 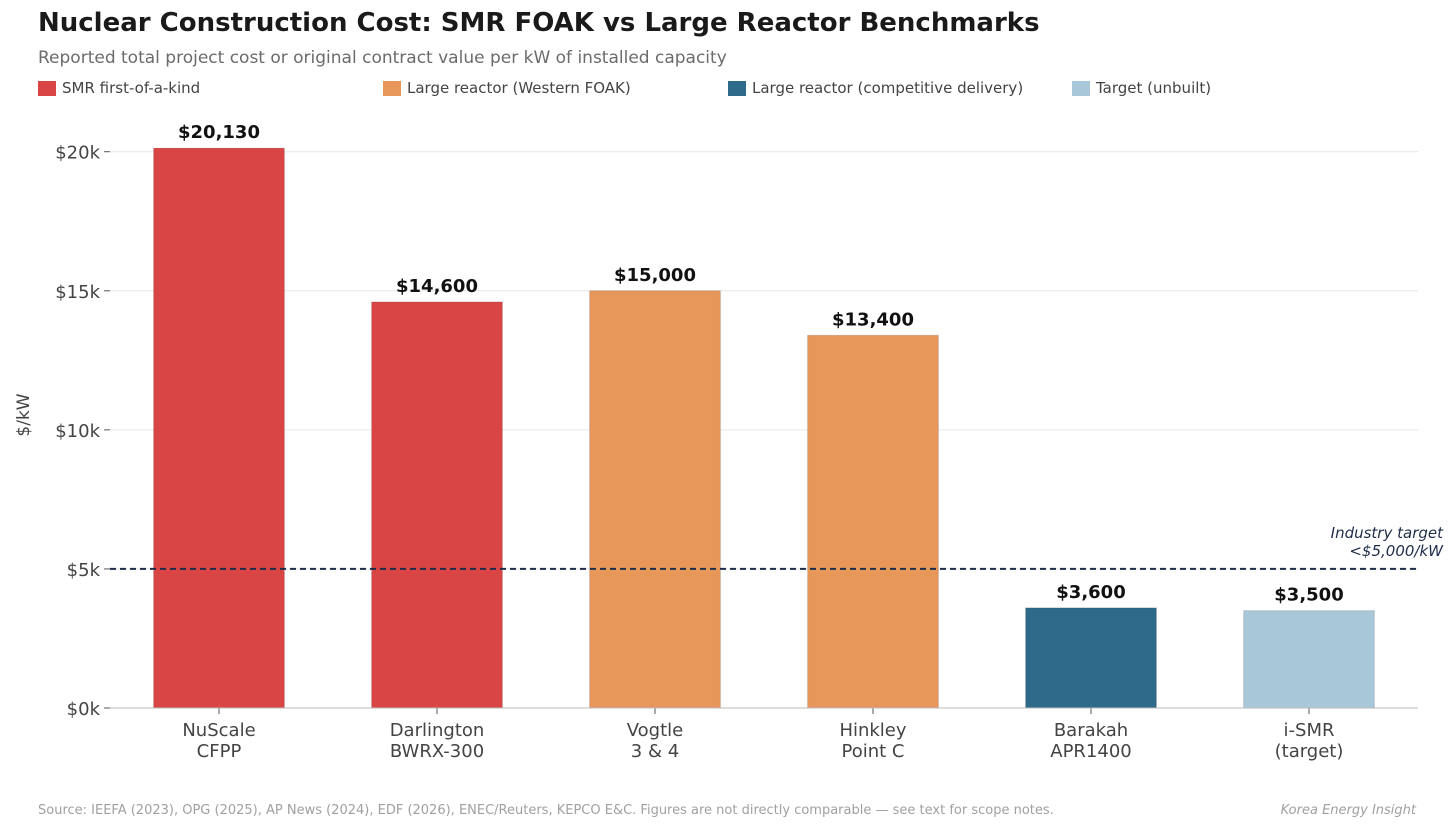 What do you see at coordinates (24, 414) in the screenshot?
I see `y-axis-label: $/kW` at bounding box center [24, 414].